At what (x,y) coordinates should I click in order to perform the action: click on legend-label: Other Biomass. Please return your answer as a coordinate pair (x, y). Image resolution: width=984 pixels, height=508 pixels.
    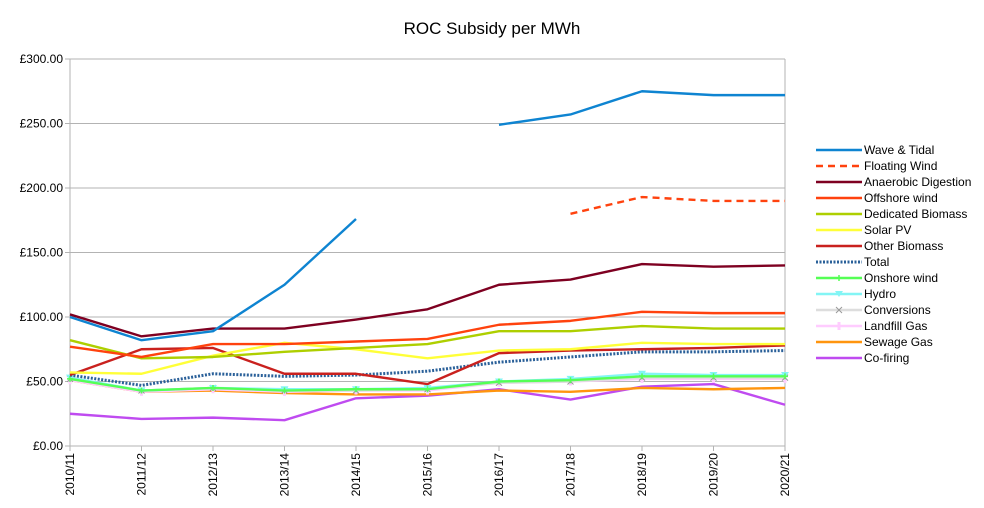
    Looking at the image, I should click on (903, 246).